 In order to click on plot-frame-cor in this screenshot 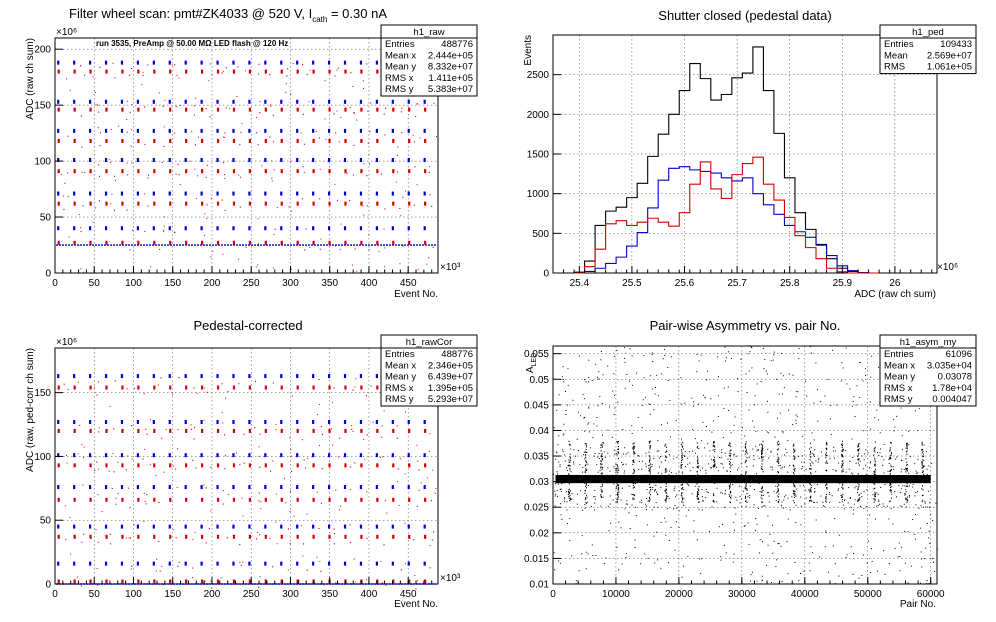, I will do `click(246, 466)`.